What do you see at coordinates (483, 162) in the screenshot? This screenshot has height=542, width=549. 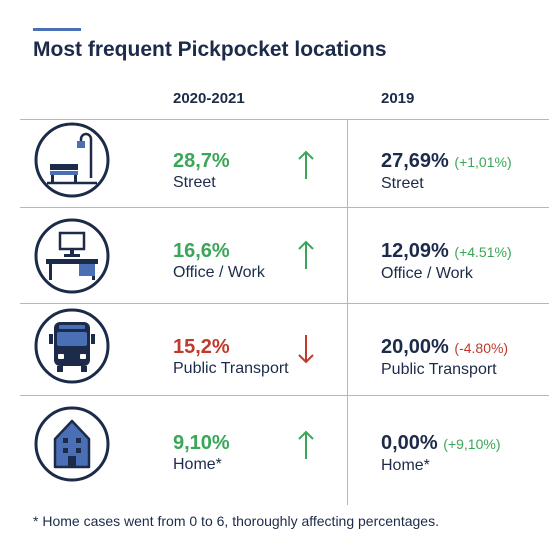 I see `street-change: (+1,01%)` at bounding box center [483, 162].